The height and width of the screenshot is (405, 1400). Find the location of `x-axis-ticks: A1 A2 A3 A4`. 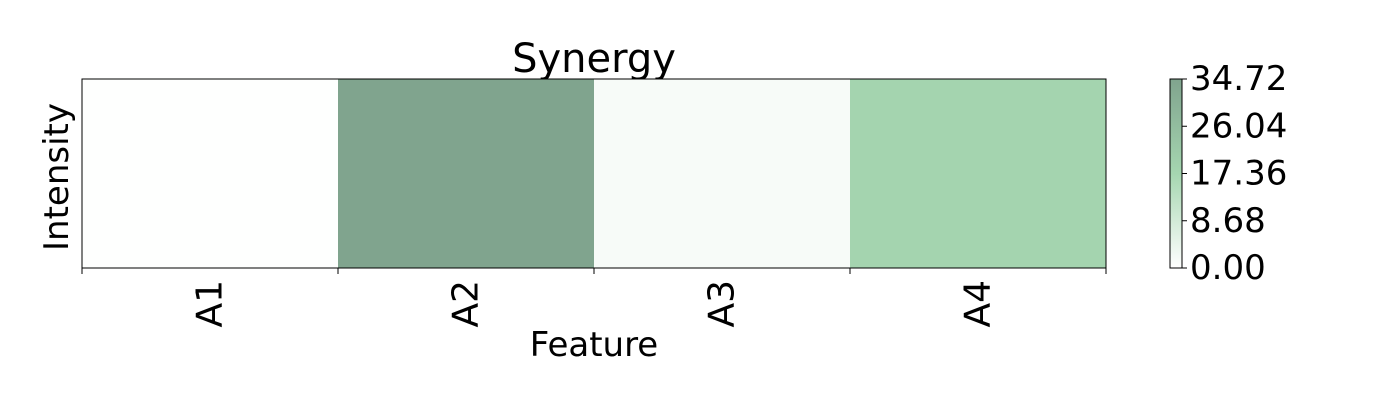

x-axis-ticks: A1 A2 A3 A4 is located at coordinates (594, 298).